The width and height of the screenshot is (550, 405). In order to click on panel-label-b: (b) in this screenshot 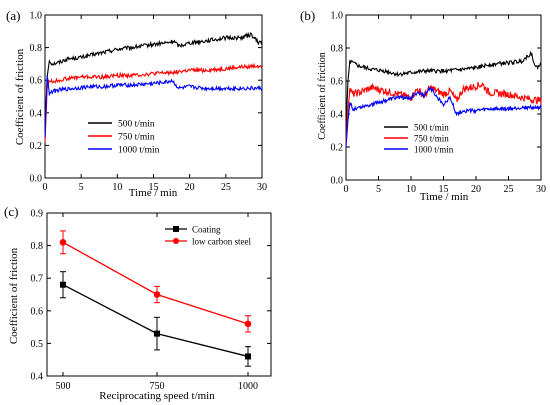, I will do `click(307, 15)`.